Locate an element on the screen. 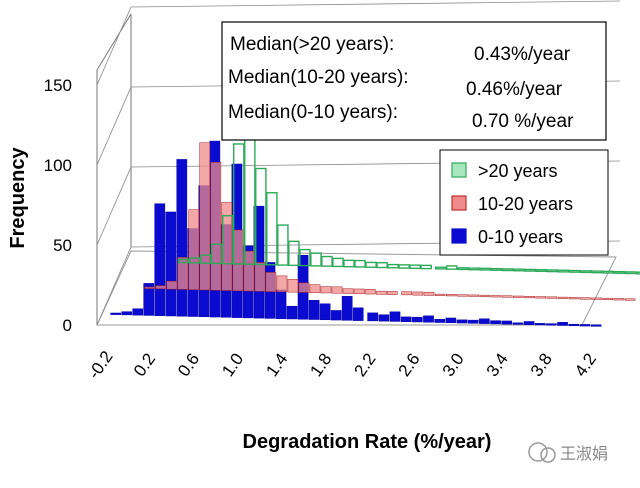 Image resolution: width=640 pixels, height=488 pixels. y-tick-label: 50 is located at coordinates (62, 245).